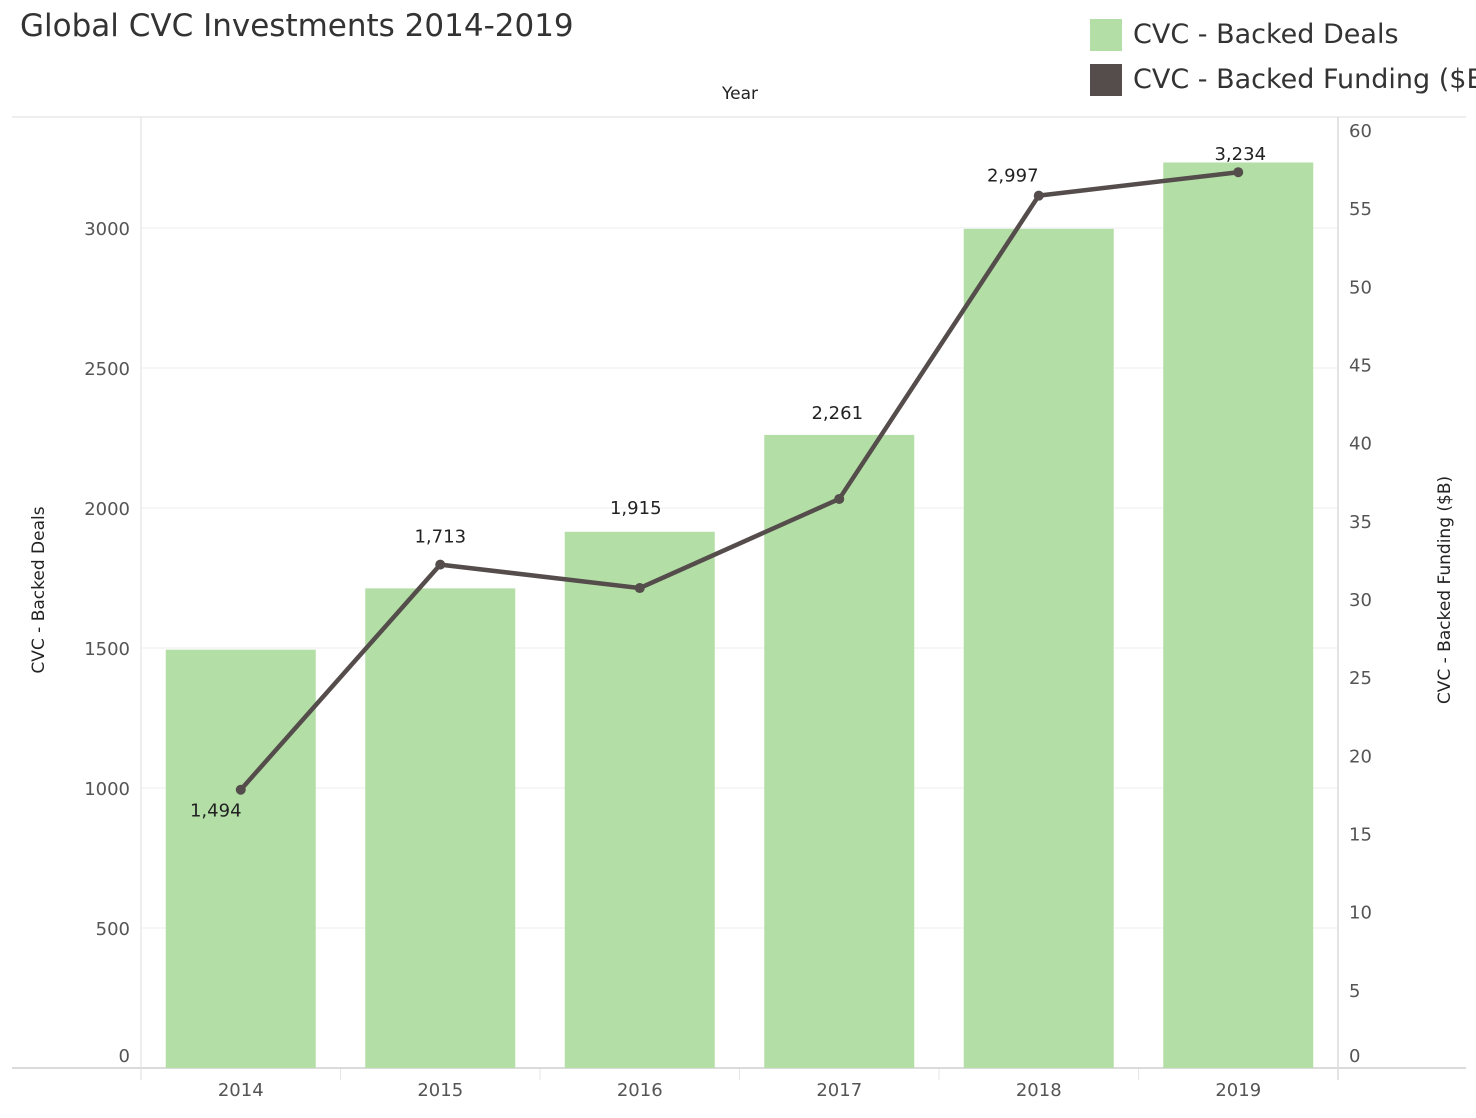  What do you see at coordinates (1238, 1090) in the screenshot?
I see `x-tick-label: 2019` at bounding box center [1238, 1090].